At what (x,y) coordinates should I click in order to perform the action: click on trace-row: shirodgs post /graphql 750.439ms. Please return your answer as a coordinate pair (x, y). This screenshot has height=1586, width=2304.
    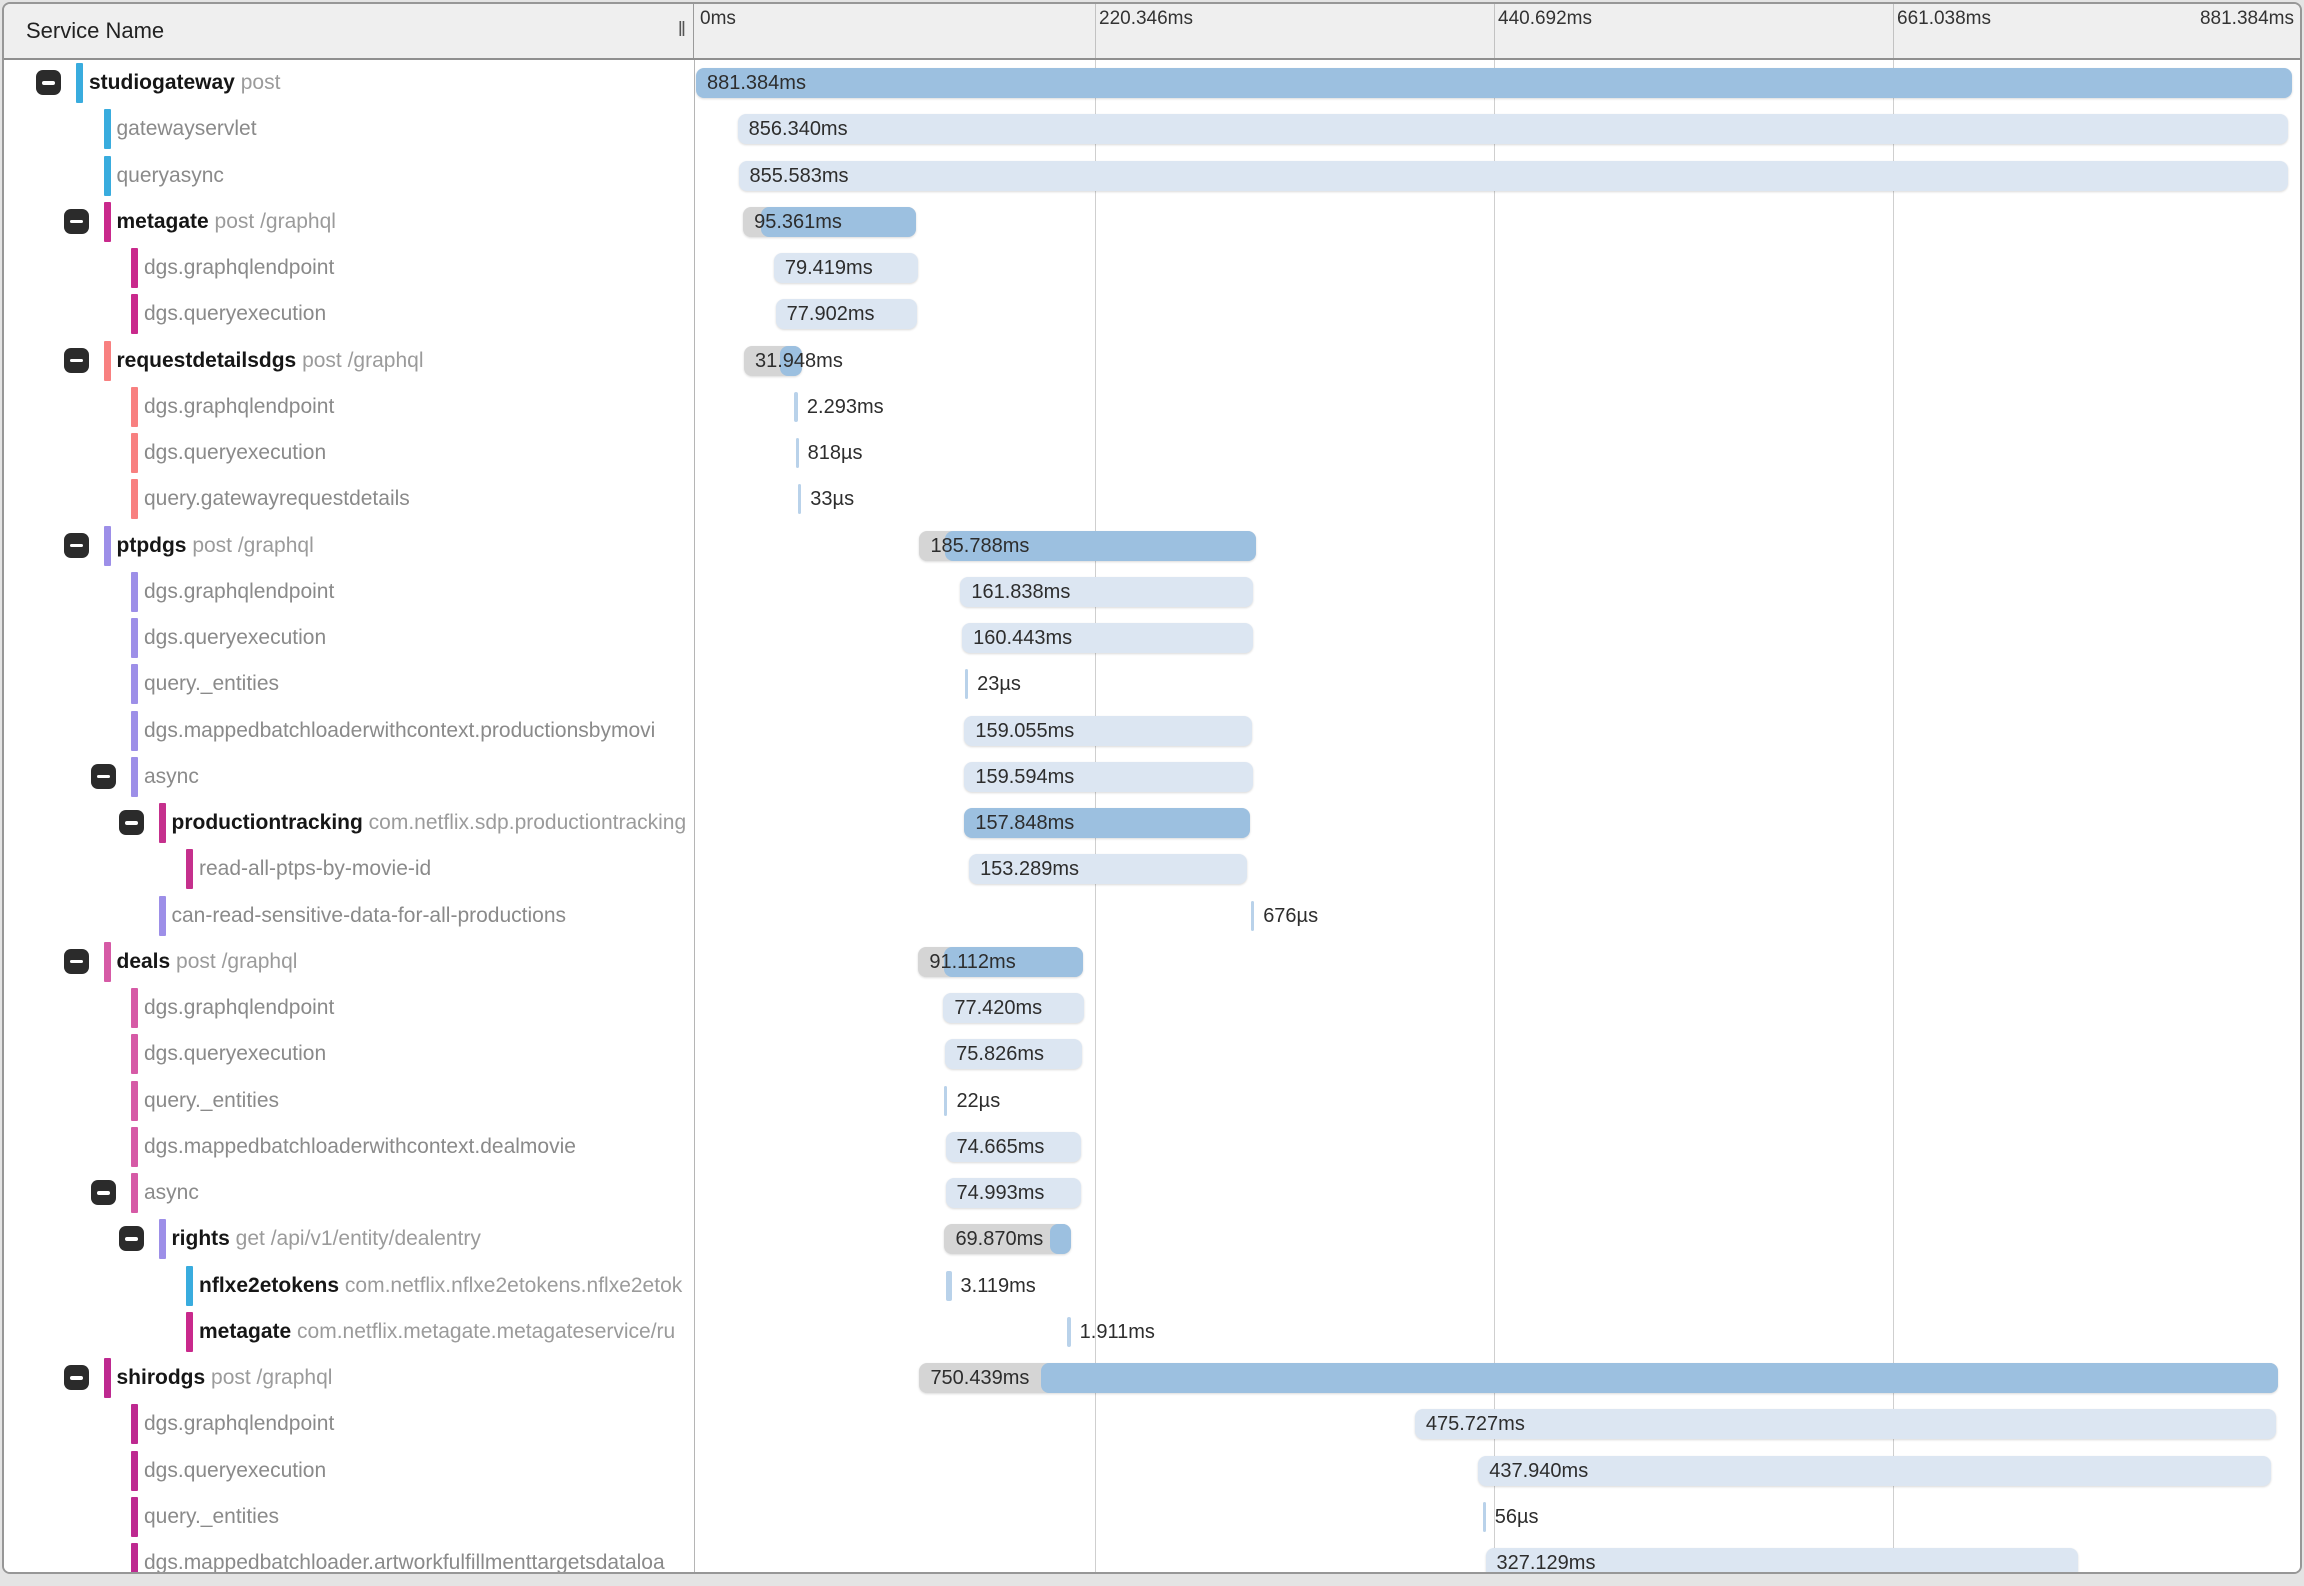
    Looking at the image, I should click on (1152, 1378).